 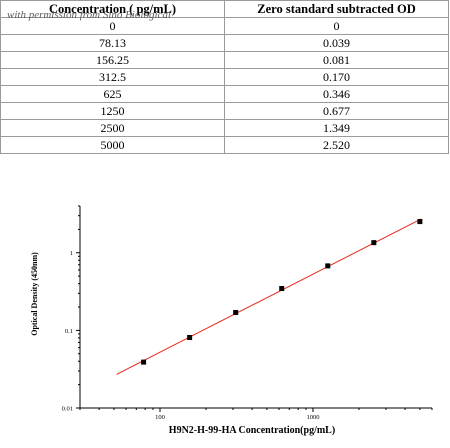 I want to click on cell-concentration: 156.25, so click(x=112, y=60).